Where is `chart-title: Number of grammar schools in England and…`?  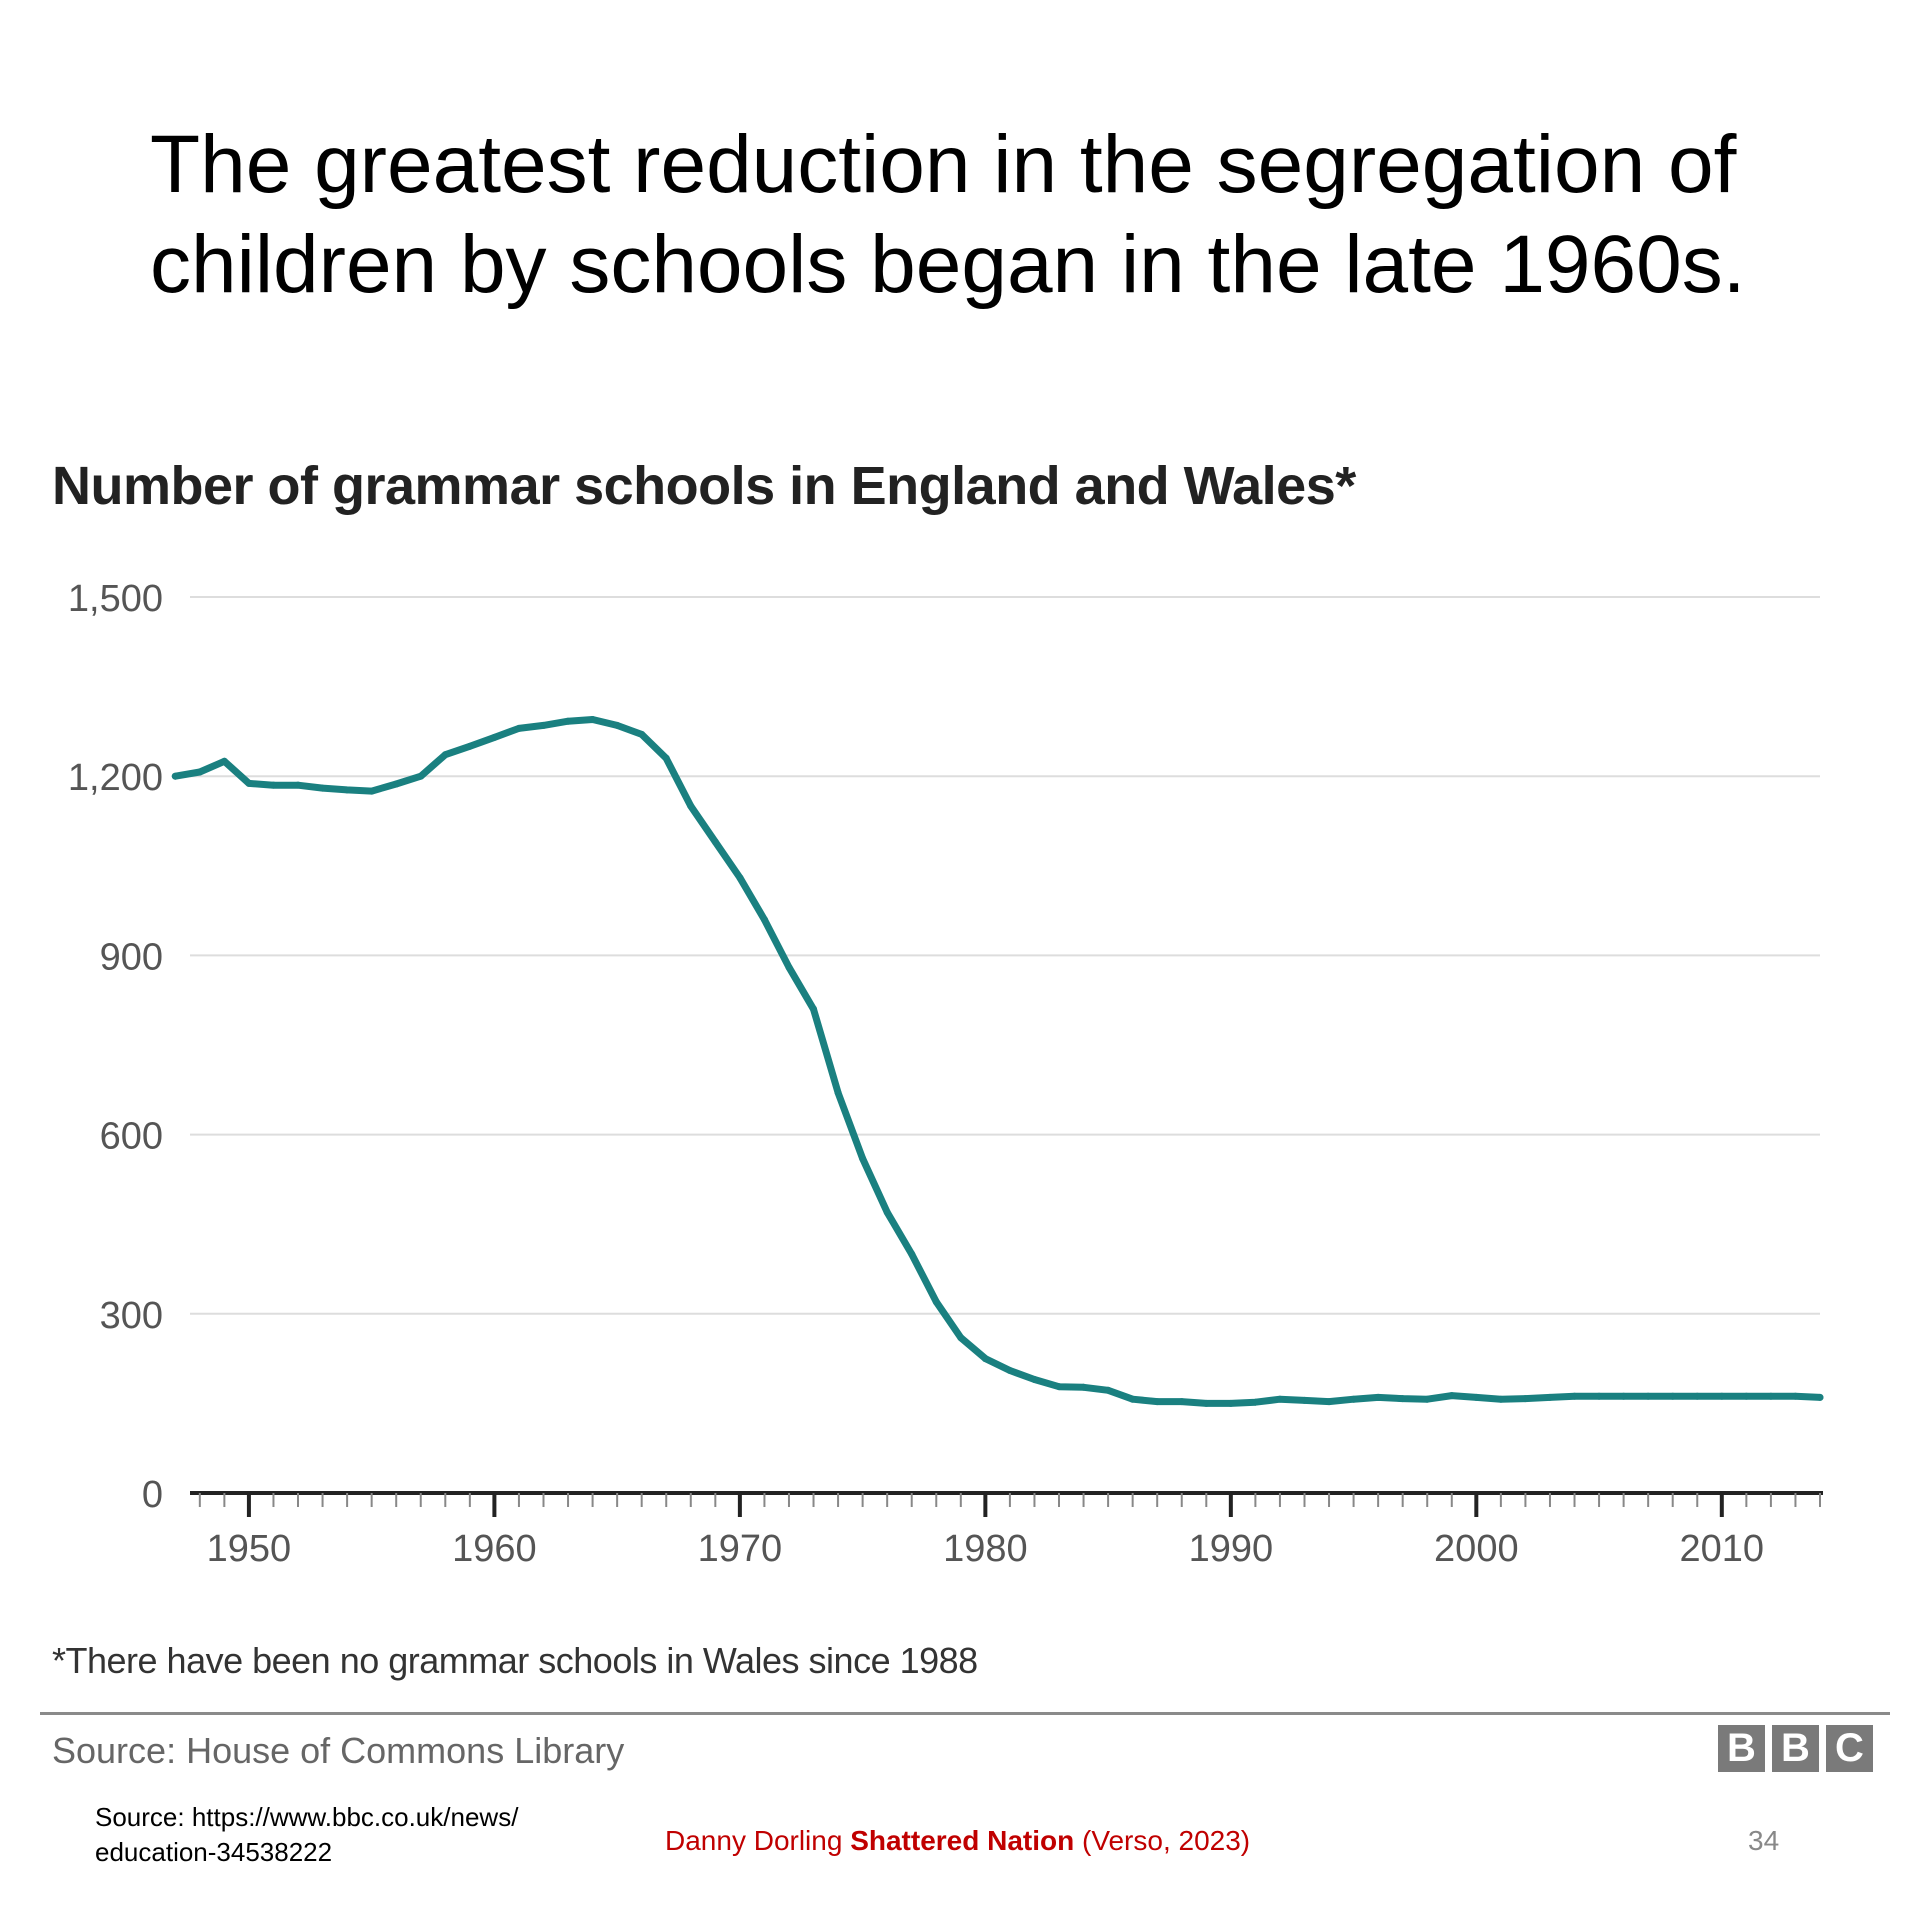 chart-title: Number of grammar schools in England and… is located at coordinates (704, 486).